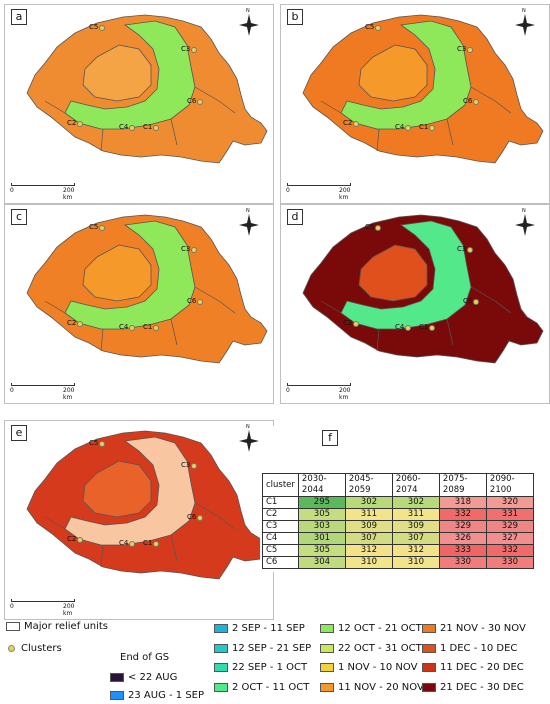 This screenshot has width=550, height=704. I want to click on legend-class-label: 21 DEC - 30 DEC, so click(482, 687).